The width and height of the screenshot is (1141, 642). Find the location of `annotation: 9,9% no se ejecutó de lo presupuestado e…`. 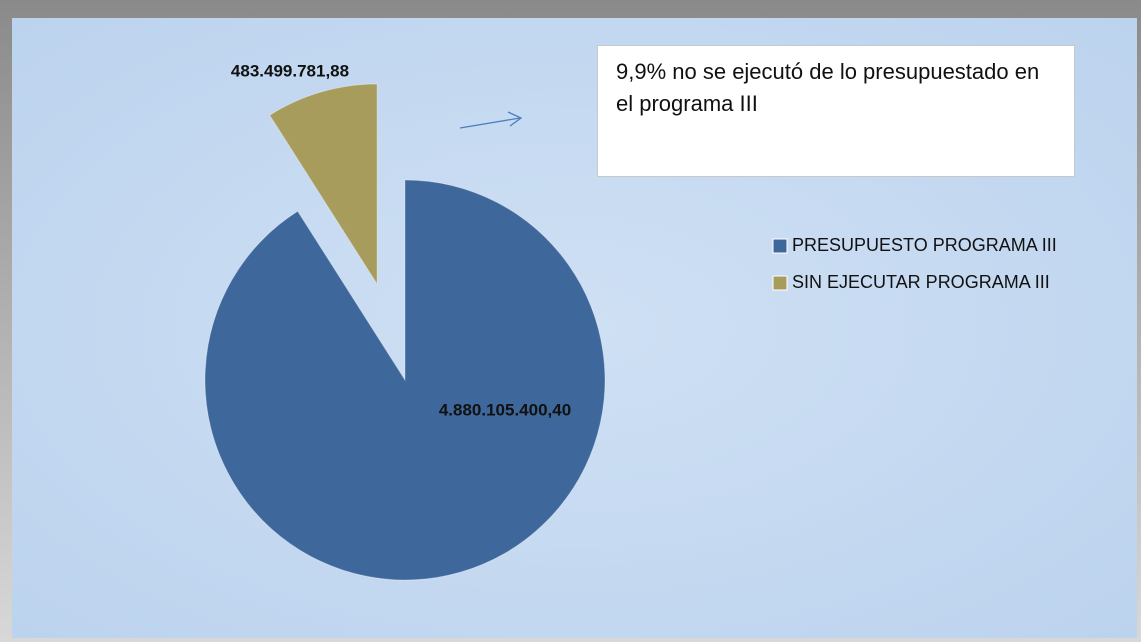

annotation: 9,9% no se ejecutó de lo presupuestado e… is located at coordinates (836, 111).